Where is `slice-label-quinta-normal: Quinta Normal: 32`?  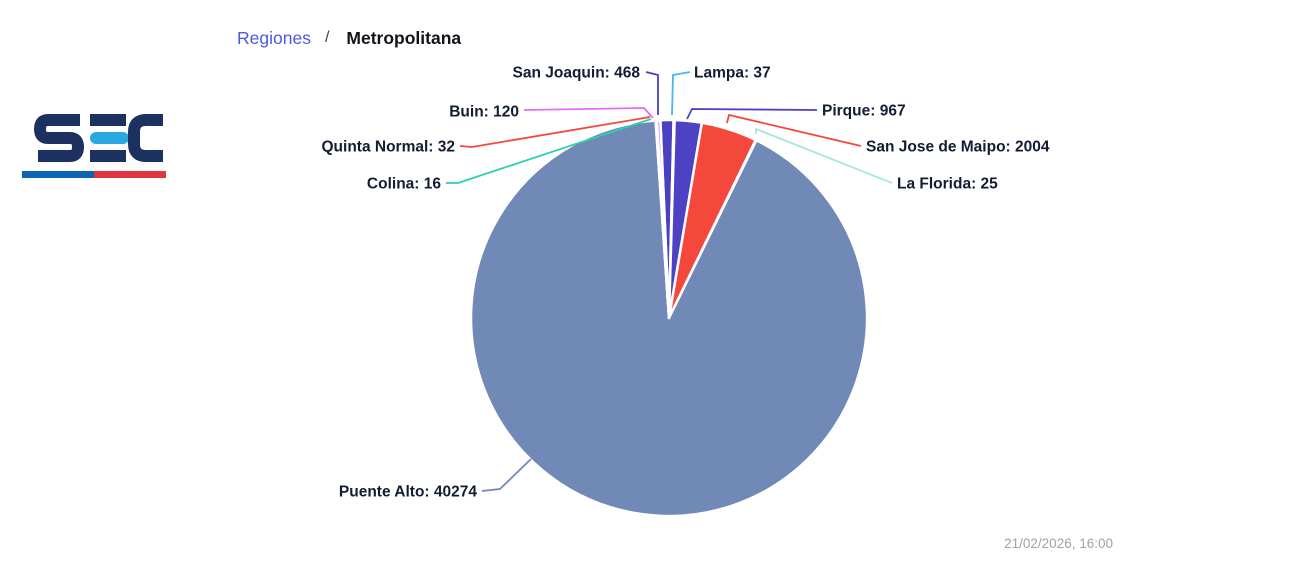
slice-label-quinta-normal: Quinta Normal: 32 is located at coordinates (389, 147).